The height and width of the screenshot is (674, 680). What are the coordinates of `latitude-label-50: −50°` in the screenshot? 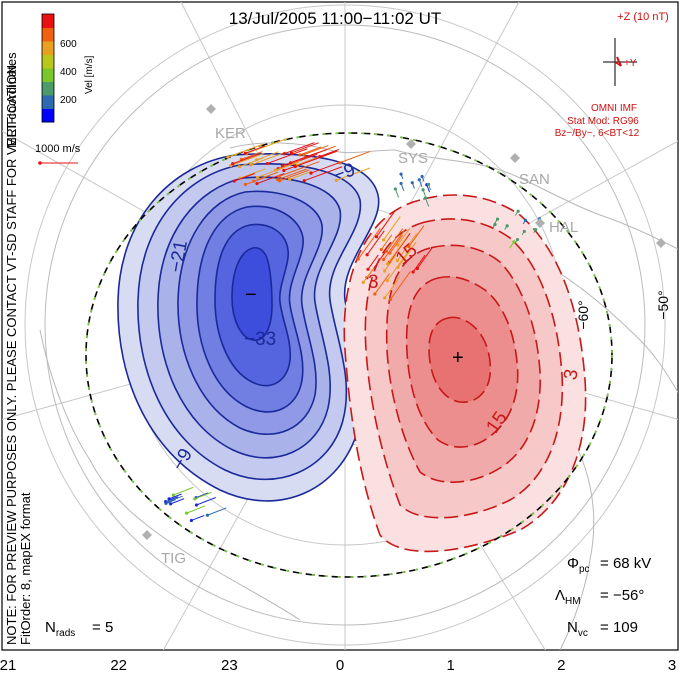 It's located at (663, 304).